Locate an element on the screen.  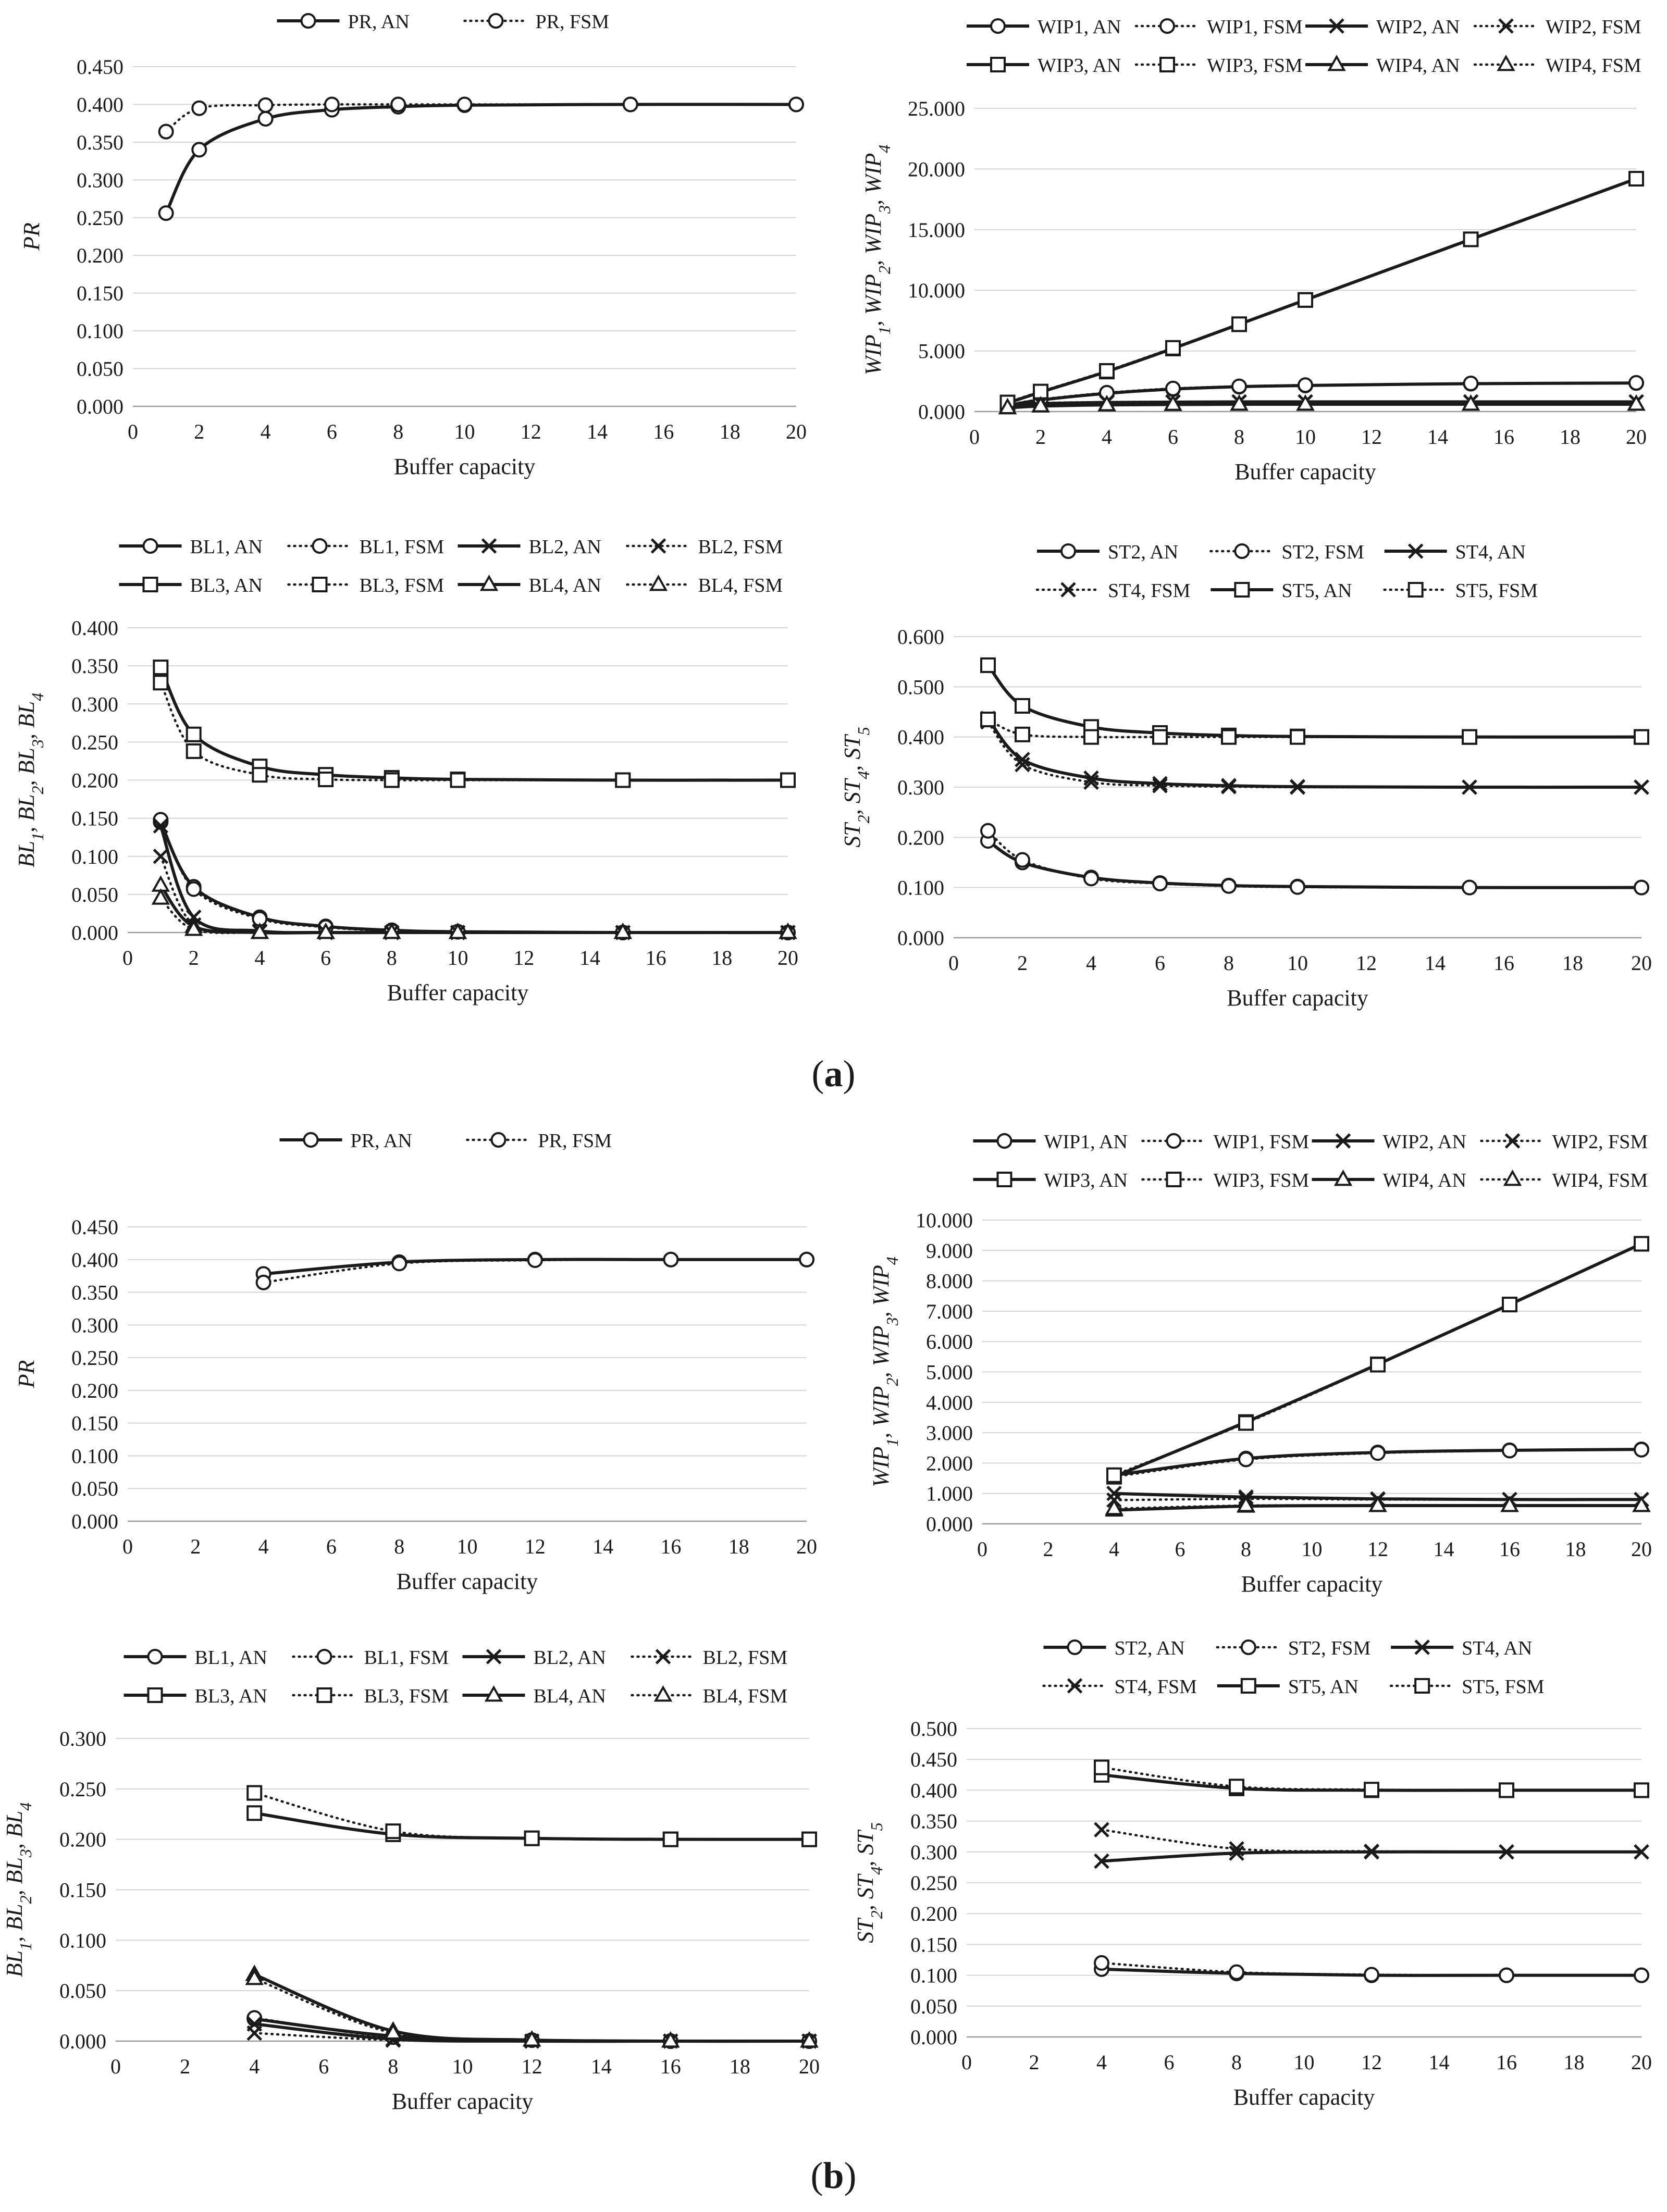
y-axis-title: BL1, BL2, BL3, BL4 is located at coordinates (18, 1890).